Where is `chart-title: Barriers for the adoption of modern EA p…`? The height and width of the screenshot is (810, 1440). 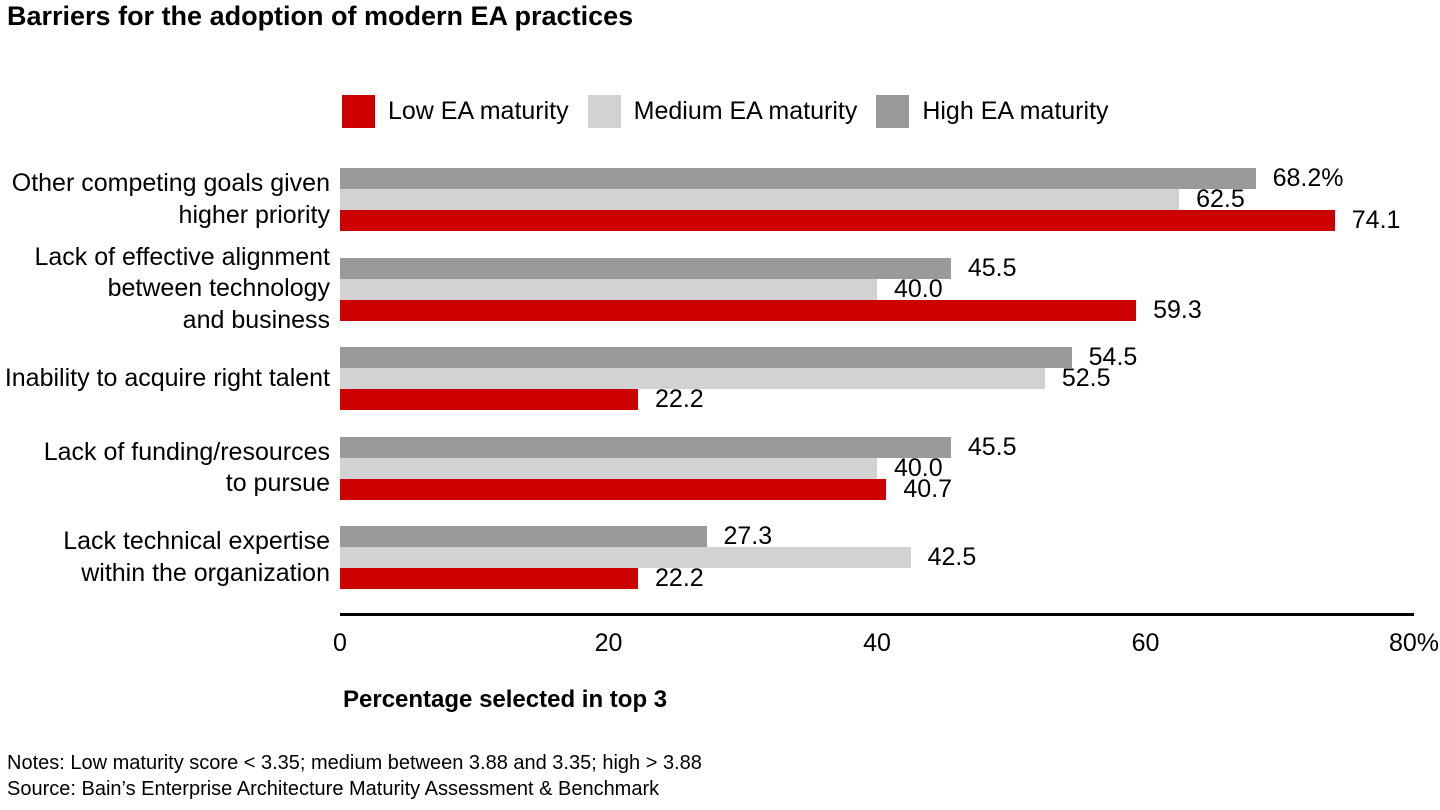 chart-title: Barriers for the adoption of modern EA p… is located at coordinates (320, 16).